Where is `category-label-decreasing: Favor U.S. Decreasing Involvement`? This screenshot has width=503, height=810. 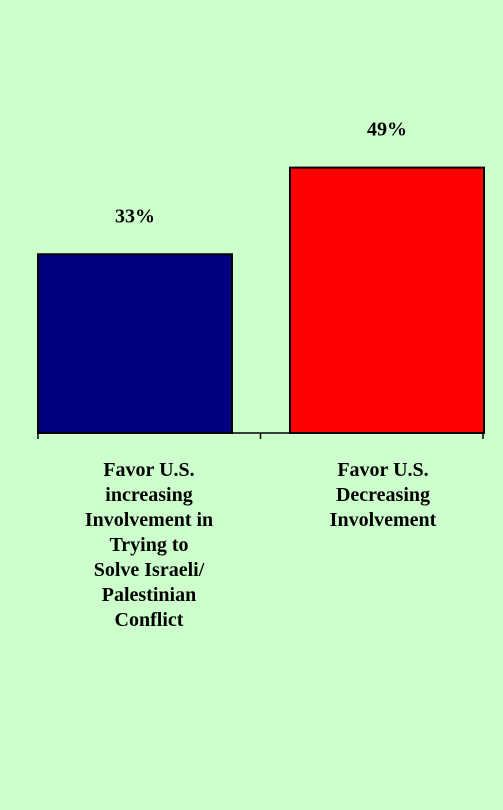 category-label-decreasing: Favor U.S. Decreasing Involvement is located at coordinates (383, 495).